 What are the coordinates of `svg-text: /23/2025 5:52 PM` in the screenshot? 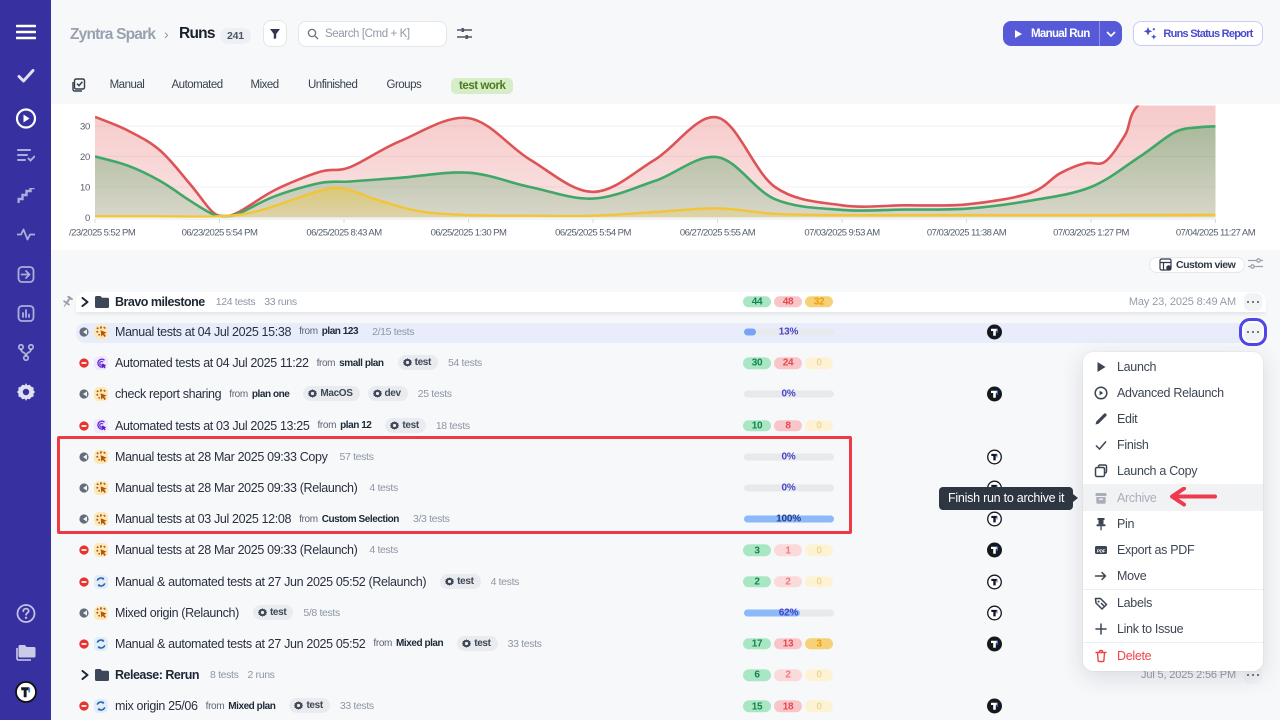 It's located at (102, 233).